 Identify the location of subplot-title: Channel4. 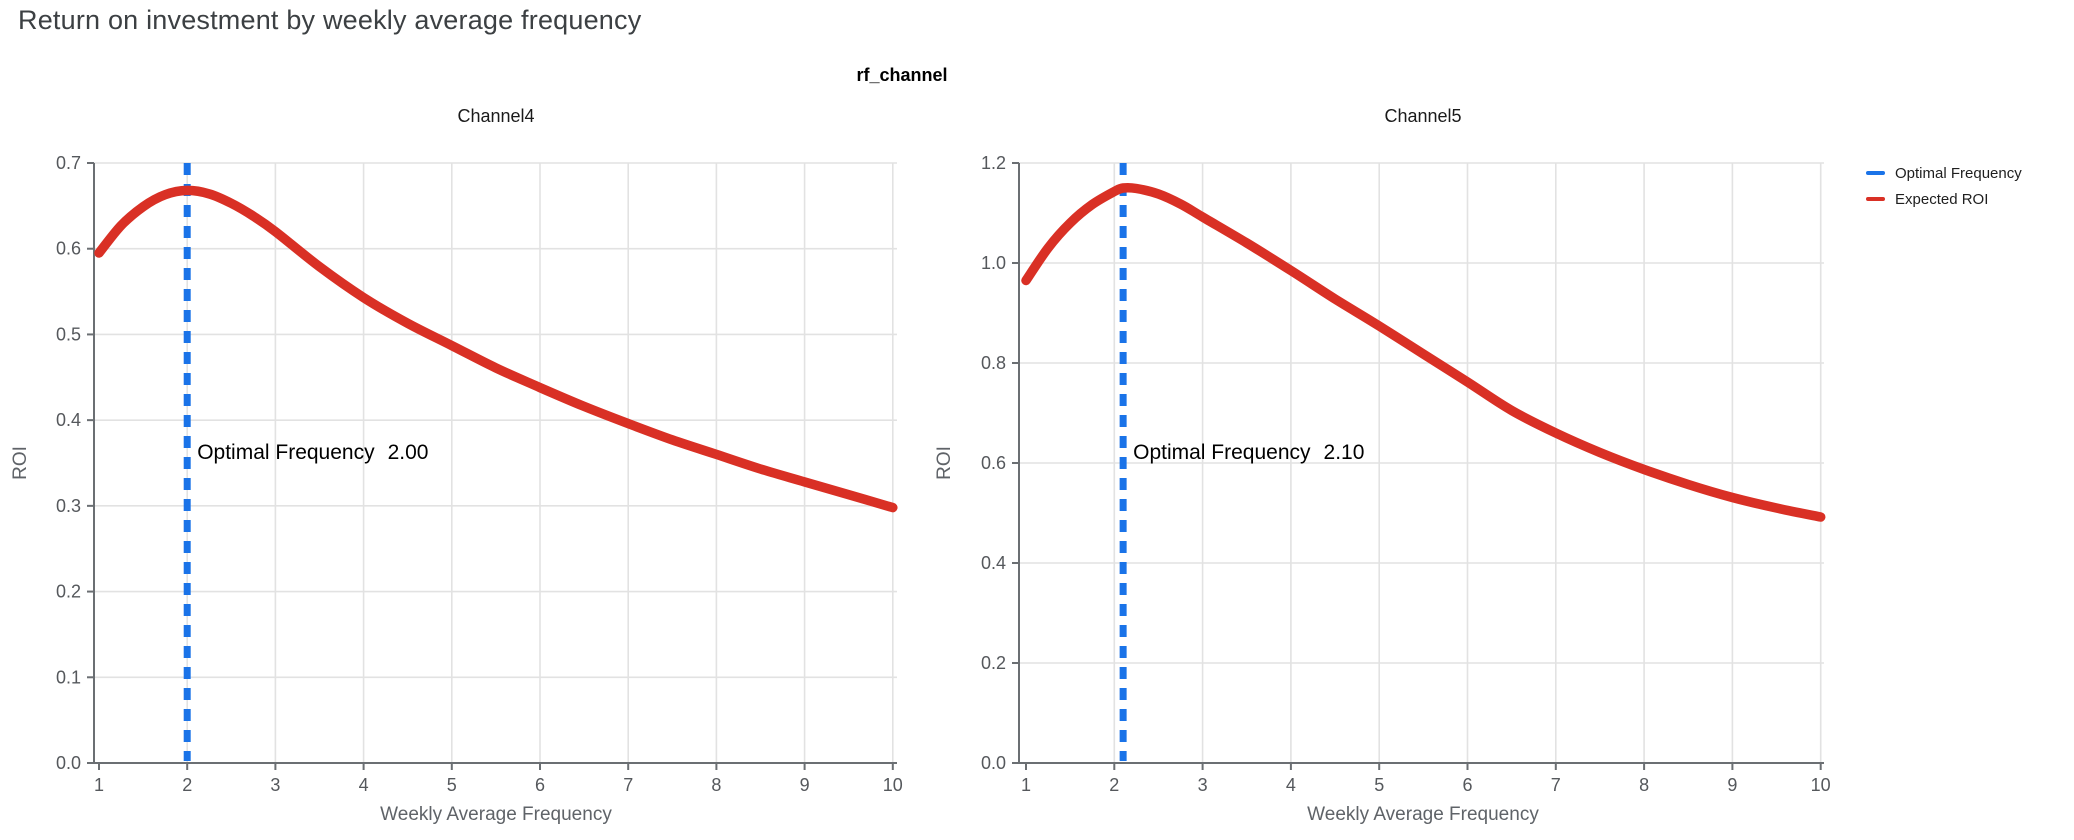
(495, 116).